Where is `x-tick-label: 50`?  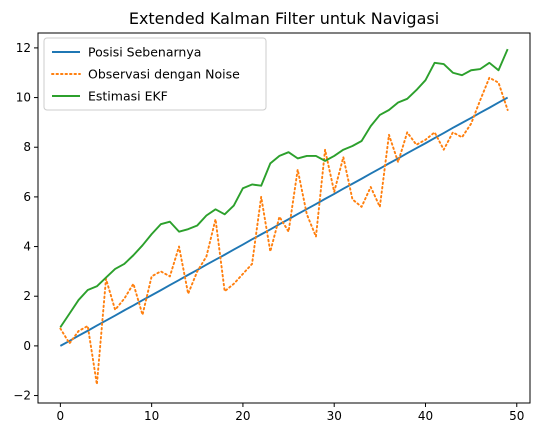
x-tick-label: 50 is located at coordinates (516, 416).